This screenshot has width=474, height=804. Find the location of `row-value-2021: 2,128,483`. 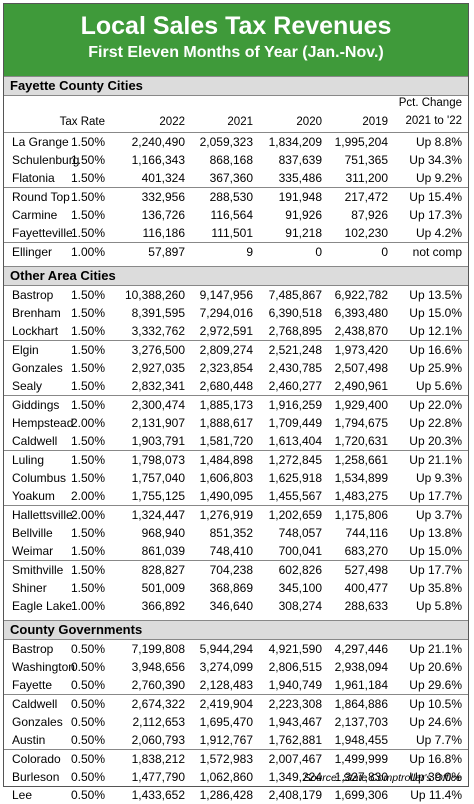

row-value-2021: 2,128,483 is located at coordinates (226, 685).